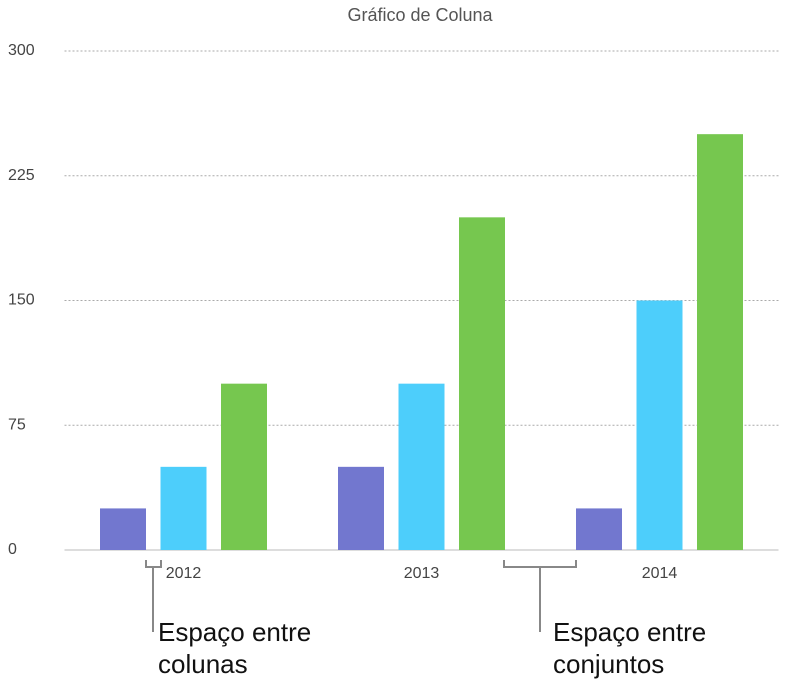 Image resolution: width=785 pixels, height=692 pixels. Describe the element at coordinates (17, 424) in the screenshot. I see `y-tick-label: 75` at that location.